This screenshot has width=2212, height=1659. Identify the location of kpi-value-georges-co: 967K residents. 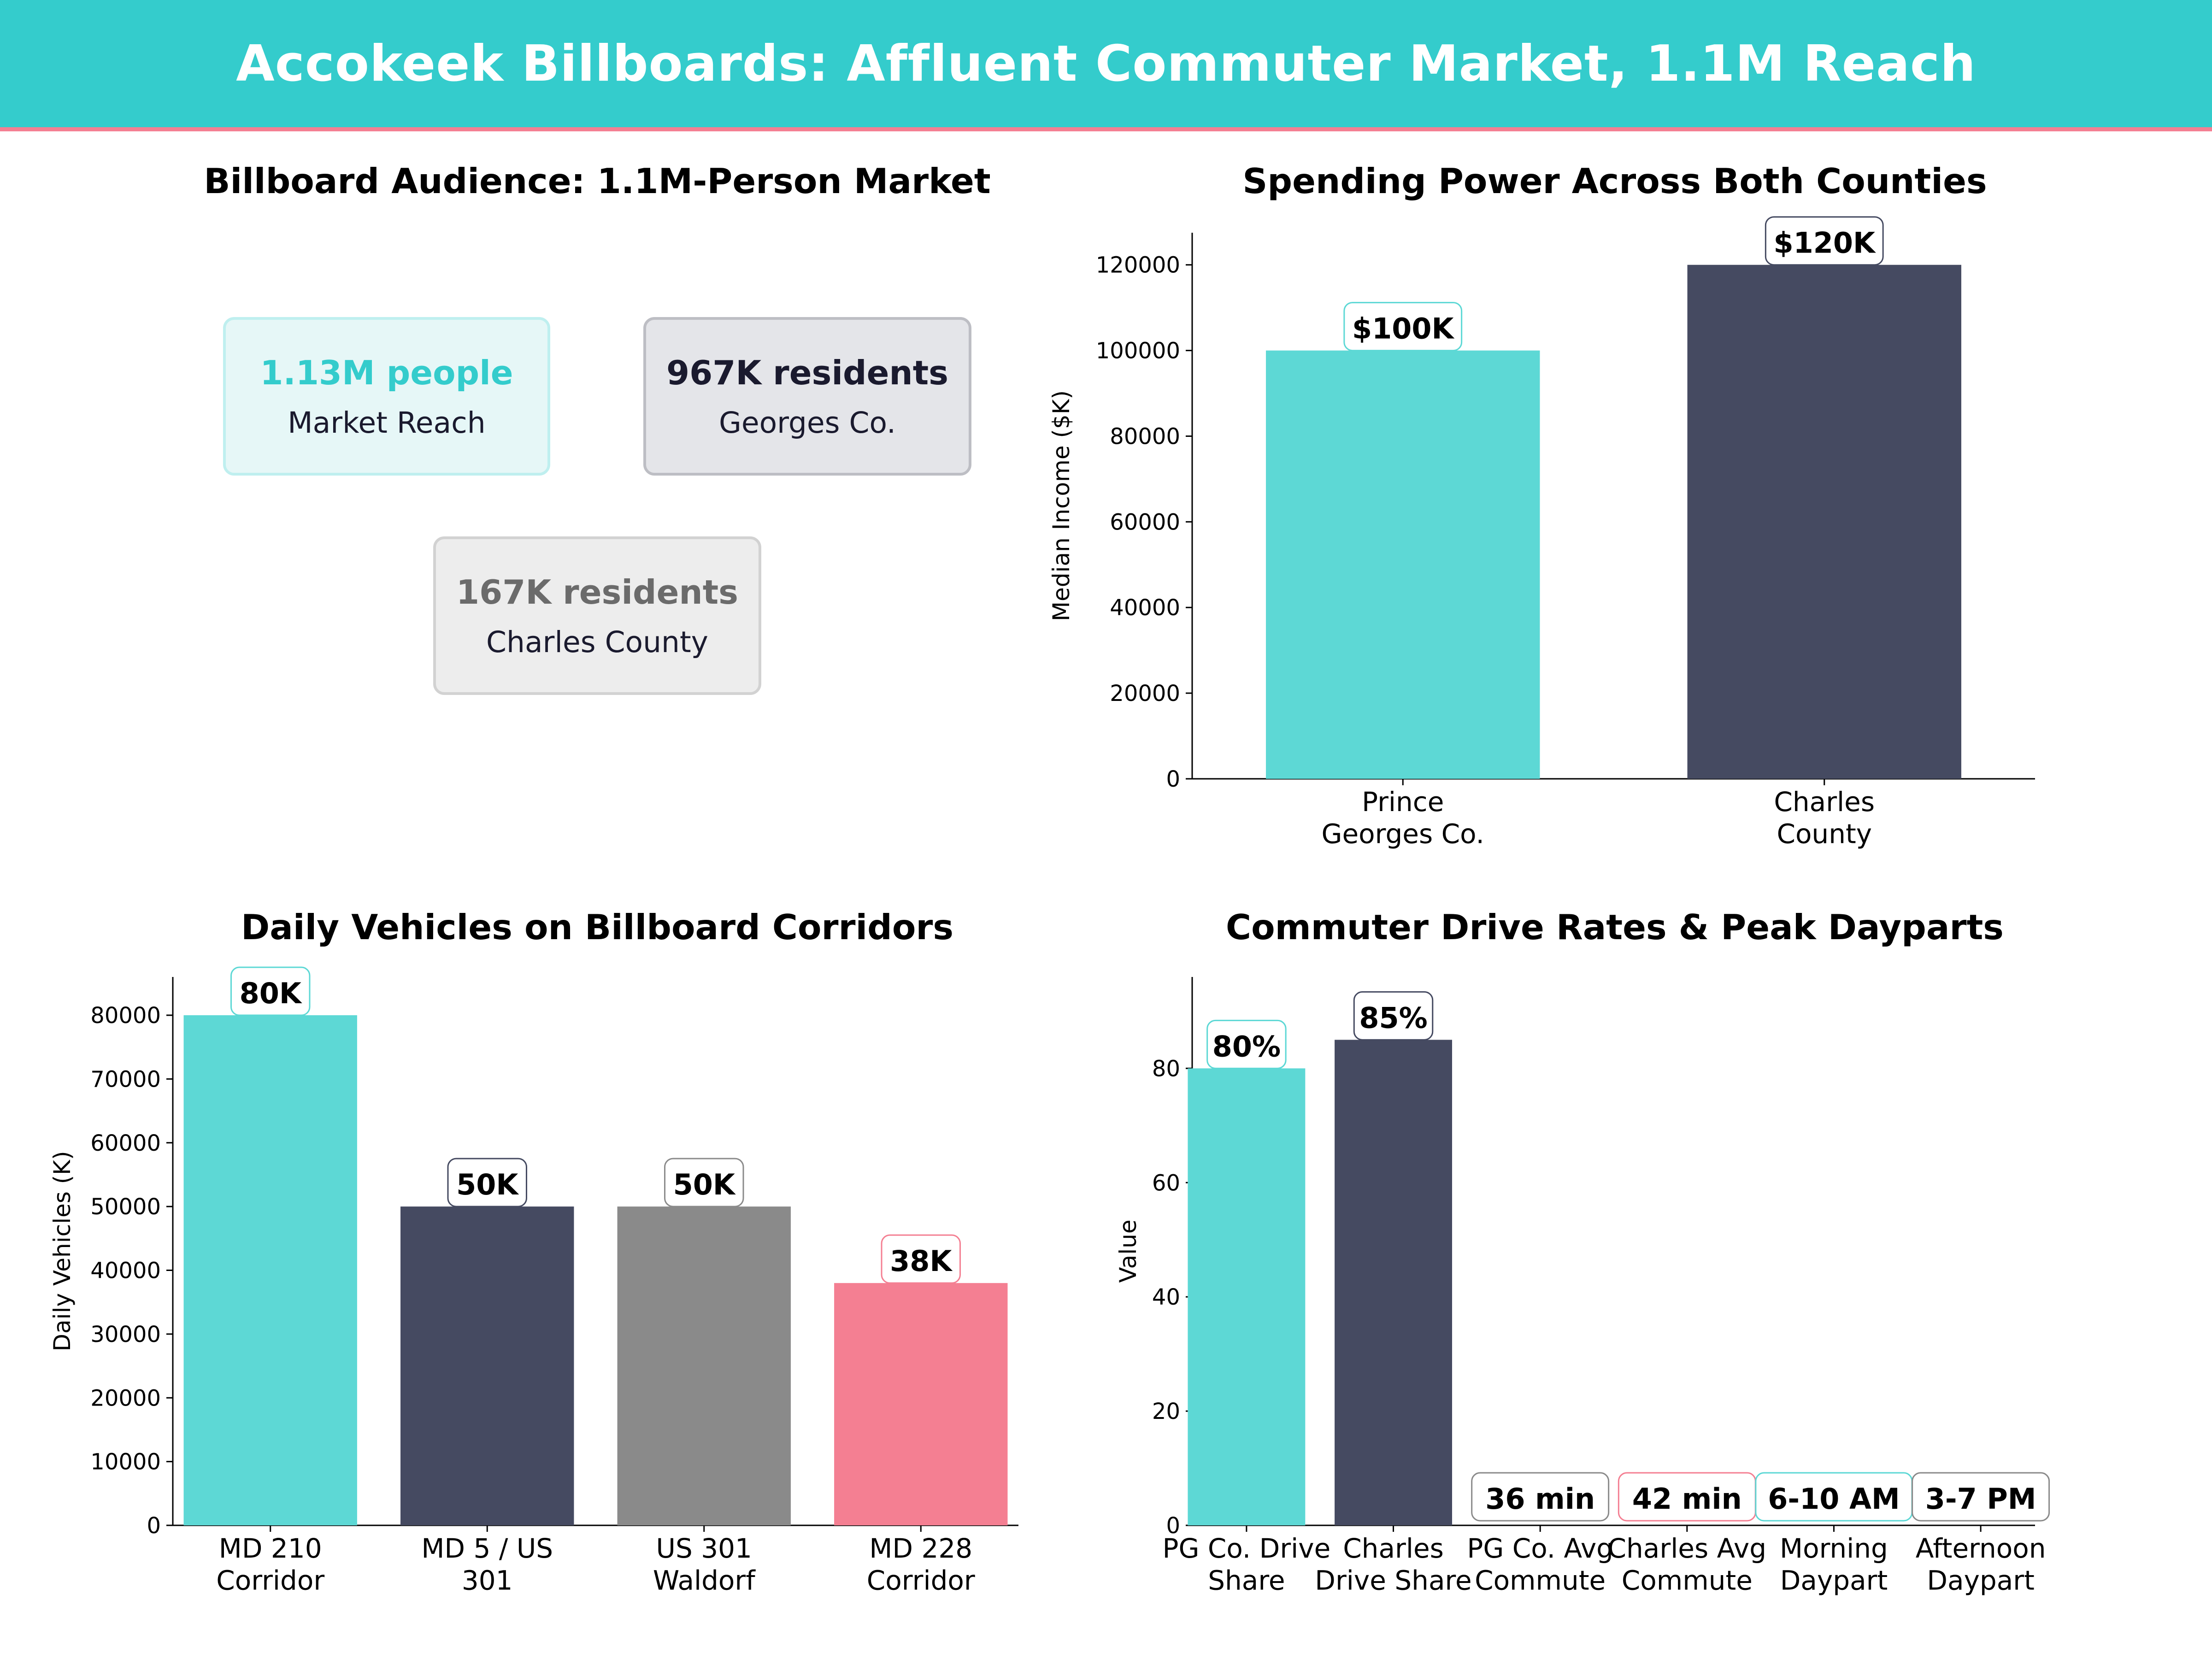
(807, 372).